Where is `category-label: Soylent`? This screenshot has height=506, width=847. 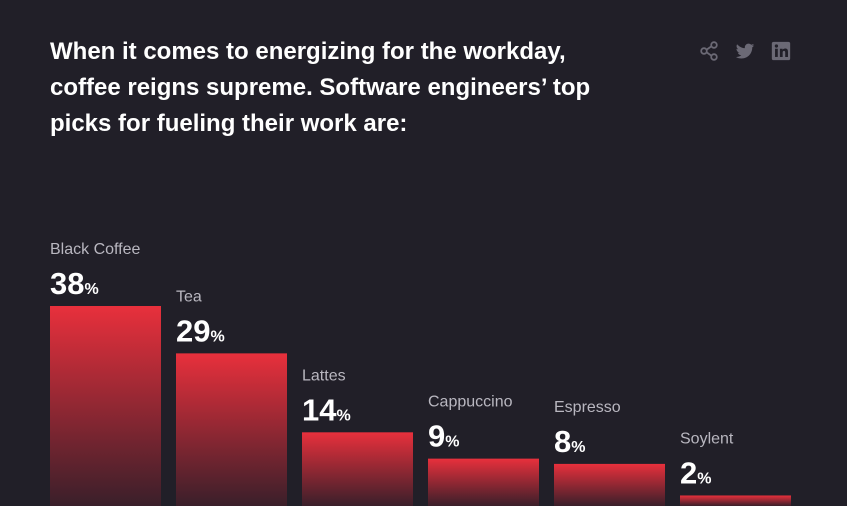 category-label: Soylent is located at coordinates (707, 438).